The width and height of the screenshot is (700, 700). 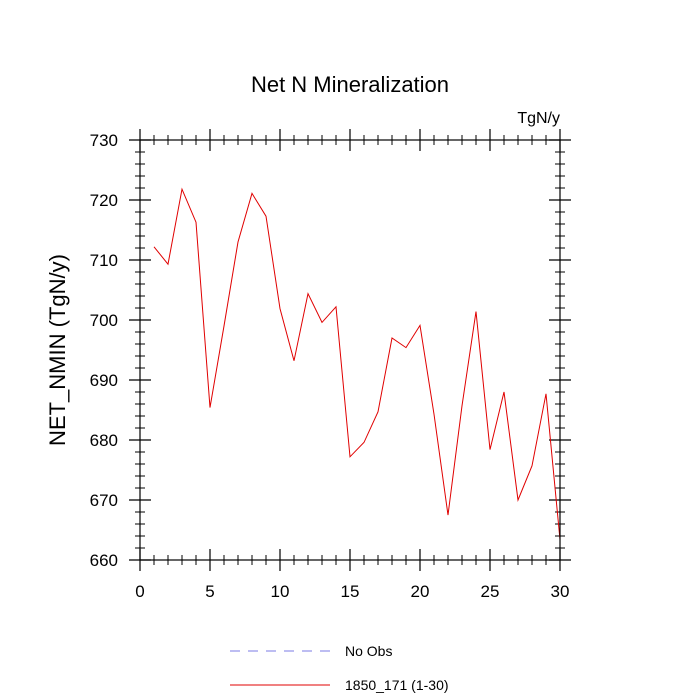 I want to click on y-axis-label: NET_NMIN (TgN/y), so click(x=57, y=350).